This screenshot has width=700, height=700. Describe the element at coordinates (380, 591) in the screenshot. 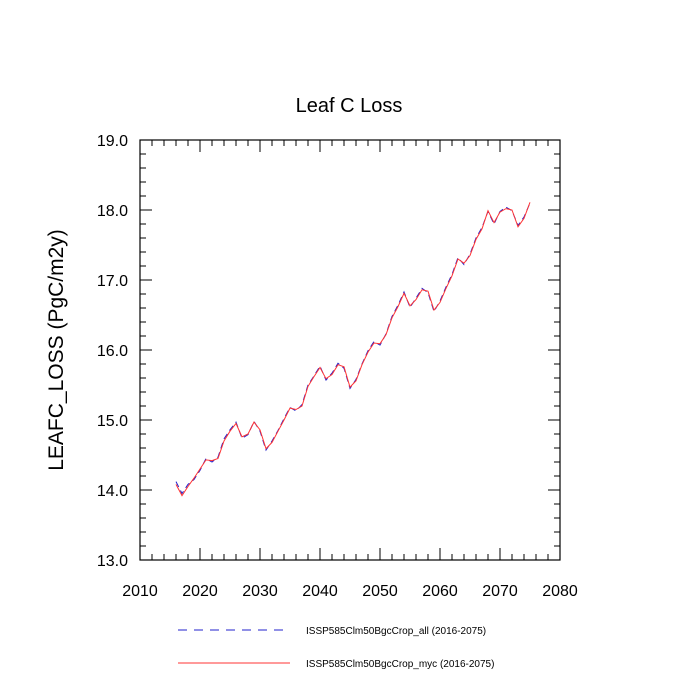

I see `x-tick-label: 2050` at that location.